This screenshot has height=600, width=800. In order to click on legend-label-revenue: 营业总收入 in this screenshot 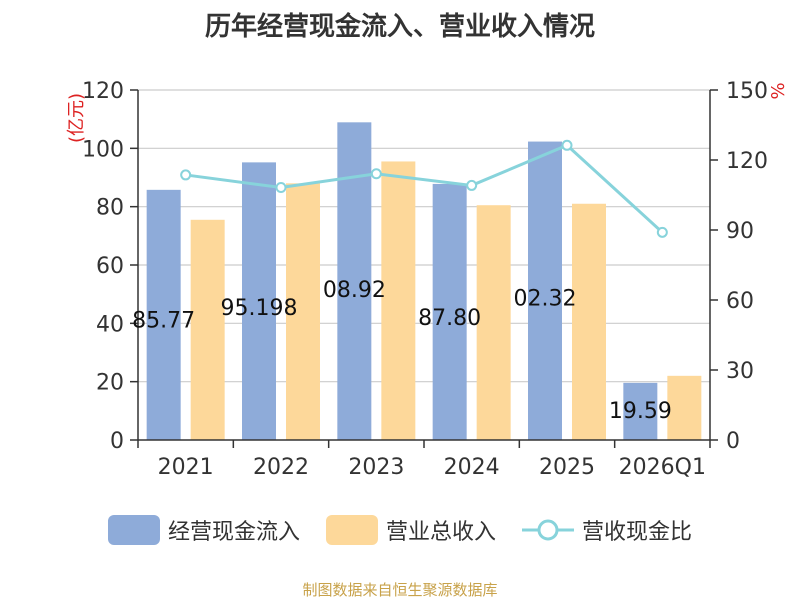, I will do `click(440, 532)`.